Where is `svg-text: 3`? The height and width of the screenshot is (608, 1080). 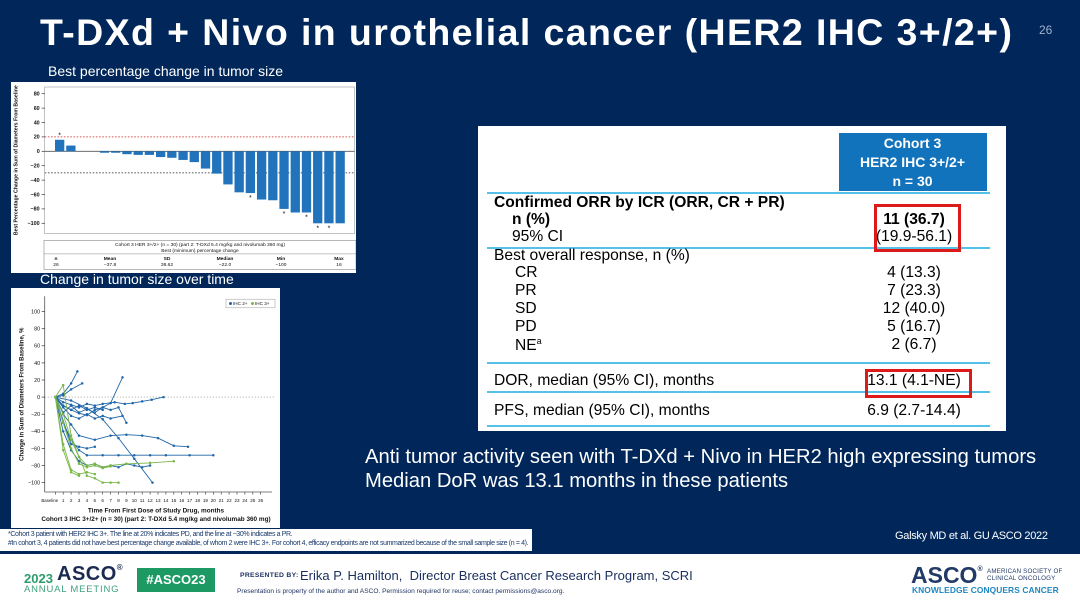
svg-text: 3 is located at coordinates (79, 500).